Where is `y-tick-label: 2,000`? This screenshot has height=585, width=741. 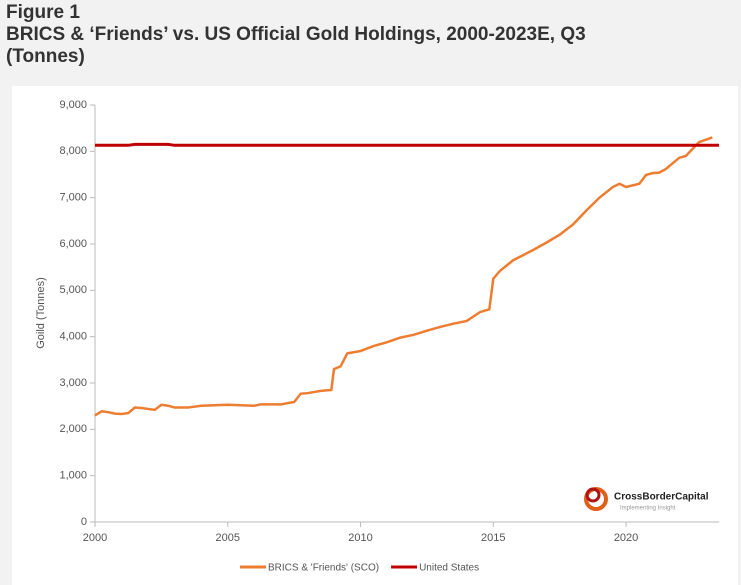
y-tick-label: 2,000 is located at coordinates (73, 429).